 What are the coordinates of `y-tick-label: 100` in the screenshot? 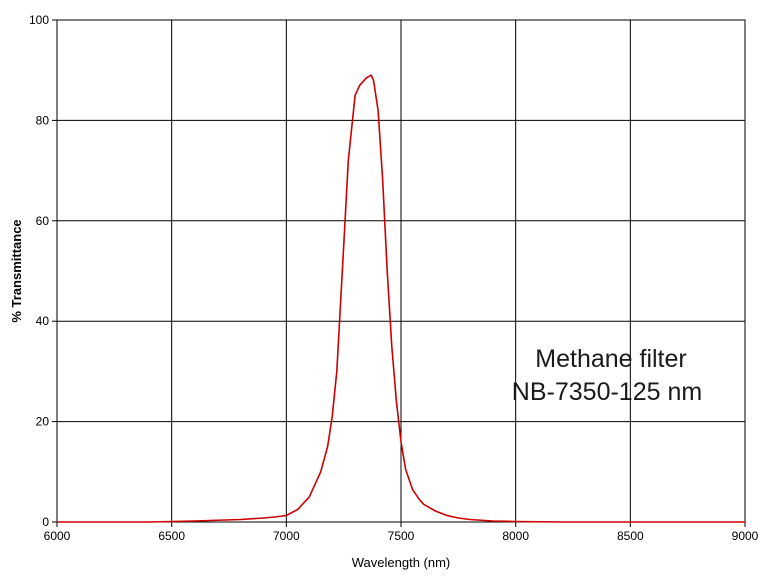 It's located at (39, 20).